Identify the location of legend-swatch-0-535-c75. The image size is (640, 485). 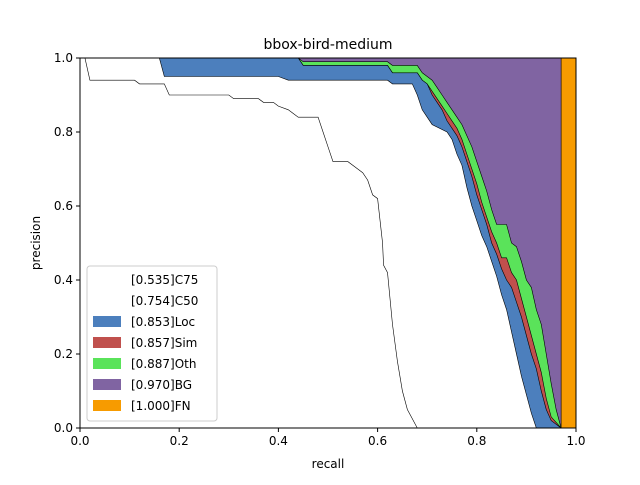
(107, 279).